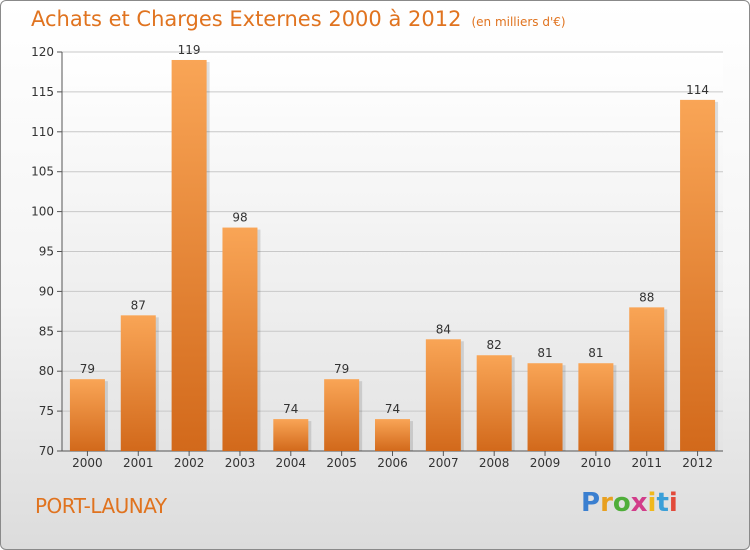 This screenshot has height=550, width=750. Describe the element at coordinates (591, 503) in the screenshot. I see `logo-letter: P` at that location.